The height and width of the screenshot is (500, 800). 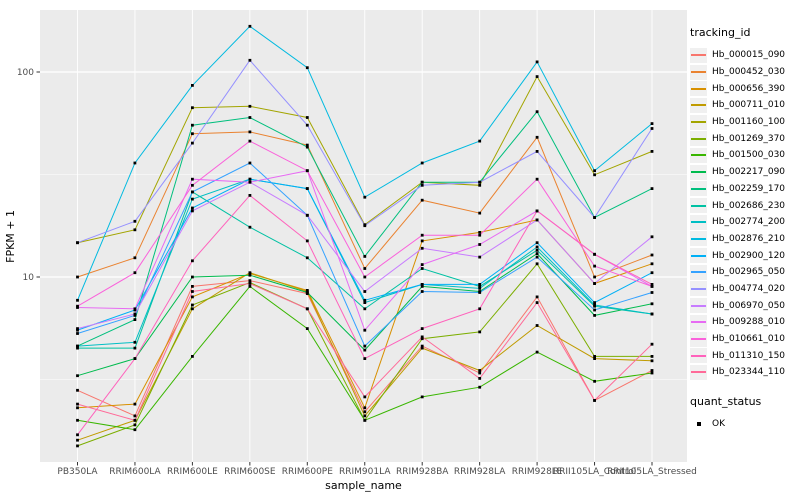 What do you see at coordinates (745, 72) in the screenshot?
I see `legend-item: Hb_000452_030` at bounding box center [745, 72].